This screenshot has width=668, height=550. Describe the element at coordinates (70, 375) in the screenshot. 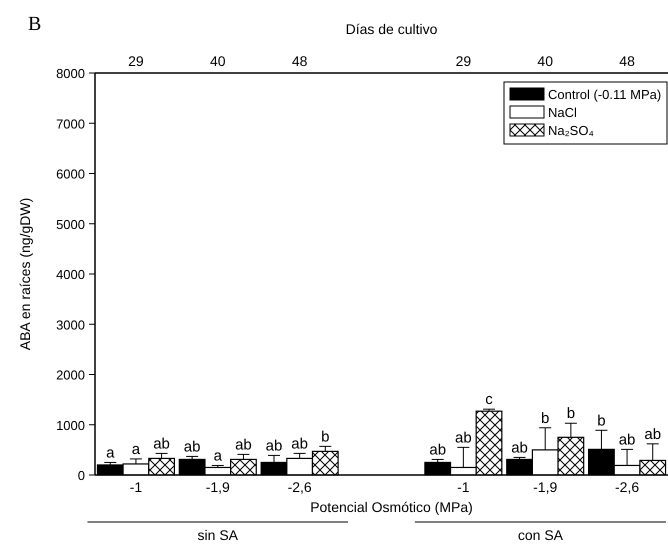

I see `y-tick-label: 2000` at that location.